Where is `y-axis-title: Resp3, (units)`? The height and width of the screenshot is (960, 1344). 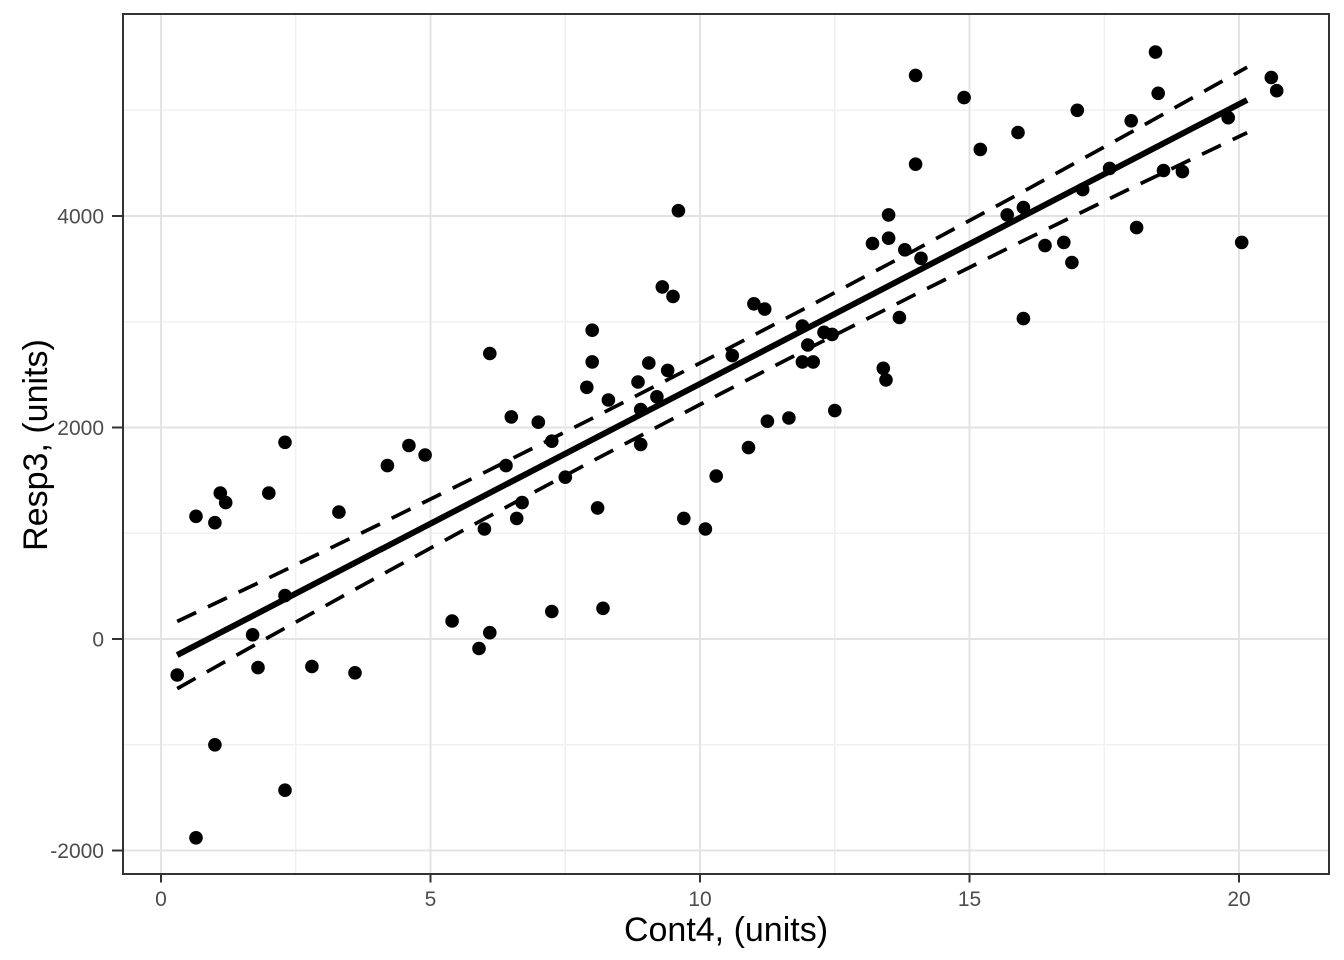
y-axis-title: Resp3, (units) is located at coordinates (36, 445).